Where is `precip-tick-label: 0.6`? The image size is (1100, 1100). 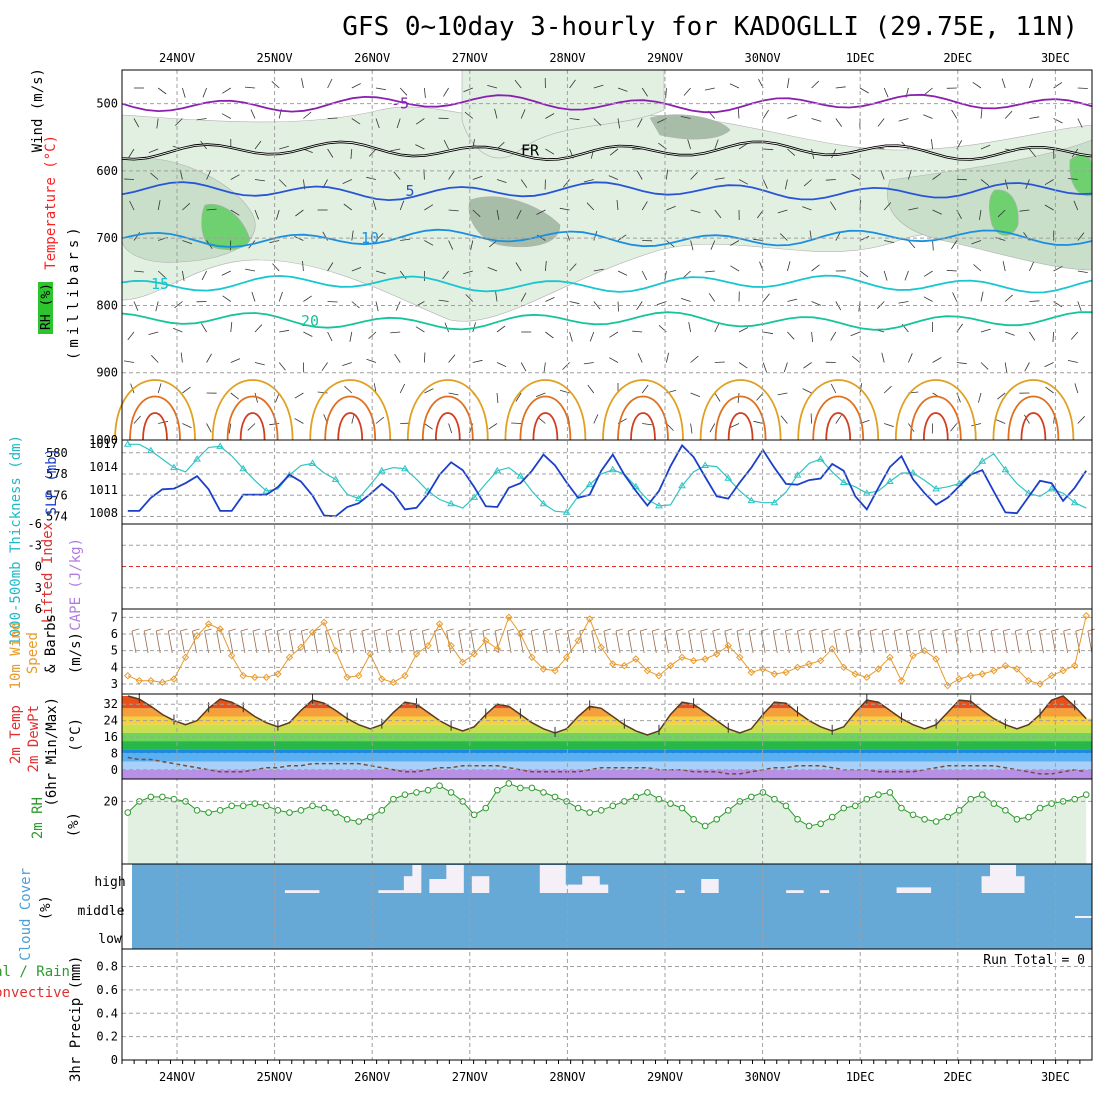 precip-tick-label: 0.6 is located at coordinates (107, 990).